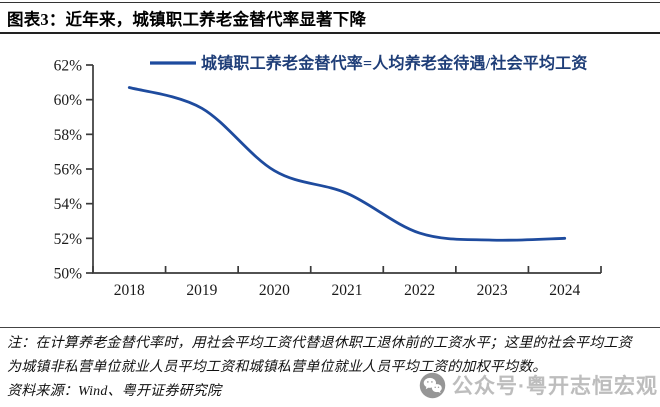 The image size is (660, 407). Describe the element at coordinates (277, 367) in the screenshot. I see `footnote-line-2: 为城镇非私营单位就业人员平均工资和城镇私营单位就业人员平均工资的加权平均数。` at that location.